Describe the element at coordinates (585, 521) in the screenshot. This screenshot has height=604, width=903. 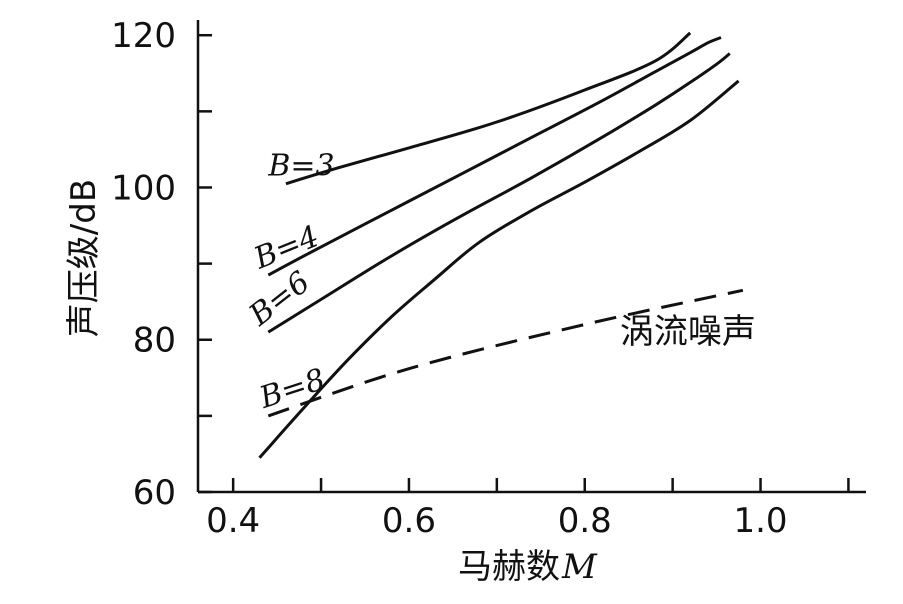
I see `x-tick-label: 0.8` at that location.